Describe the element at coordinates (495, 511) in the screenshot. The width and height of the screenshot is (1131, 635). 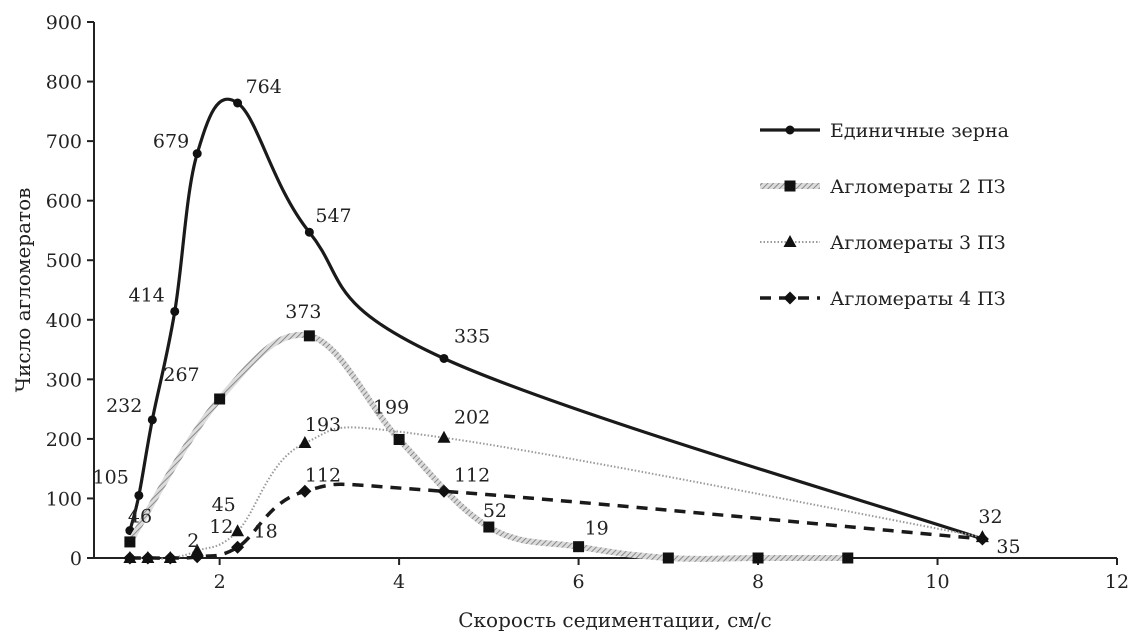
I see `data-label: 52` at that location.